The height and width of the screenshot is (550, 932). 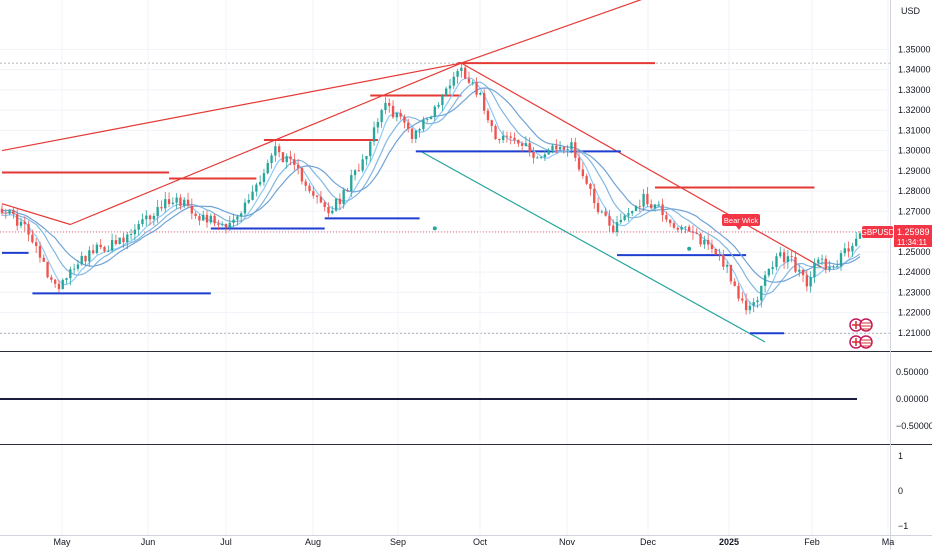 I want to click on us-flag-icon, so click(x=866, y=342).